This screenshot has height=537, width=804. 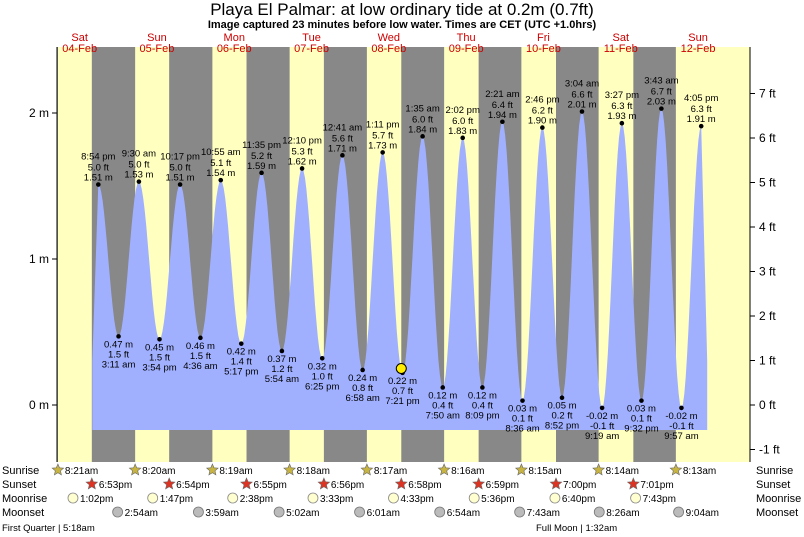 What do you see at coordinates (39, 405) in the screenshot?
I see `left-tick-label: 0 m` at bounding box center [39, 405].